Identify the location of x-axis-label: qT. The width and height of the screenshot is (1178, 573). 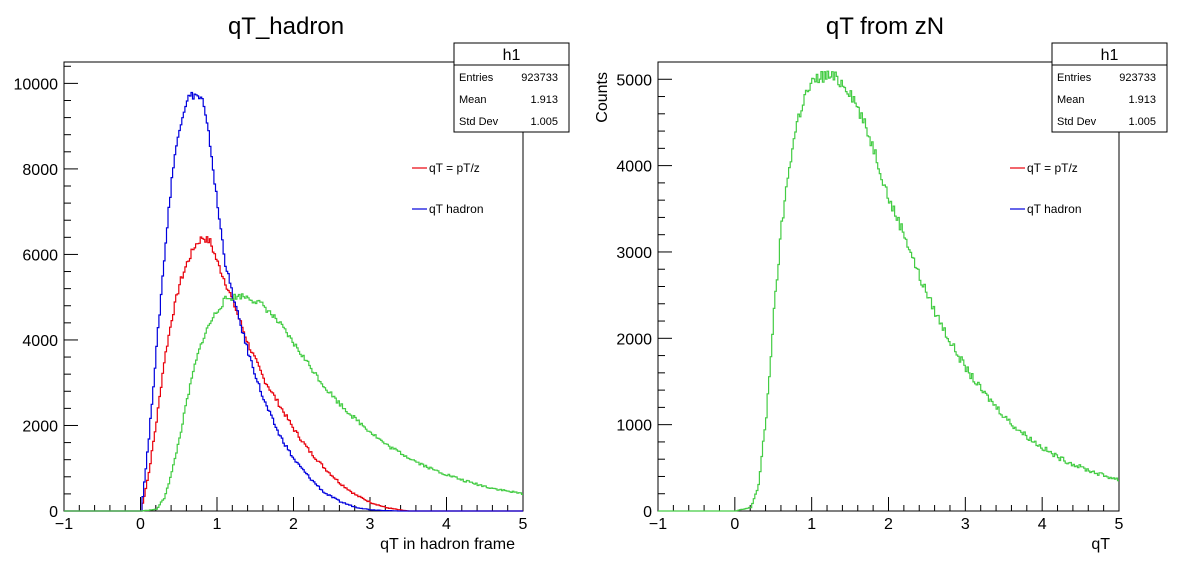
(1100, 544).